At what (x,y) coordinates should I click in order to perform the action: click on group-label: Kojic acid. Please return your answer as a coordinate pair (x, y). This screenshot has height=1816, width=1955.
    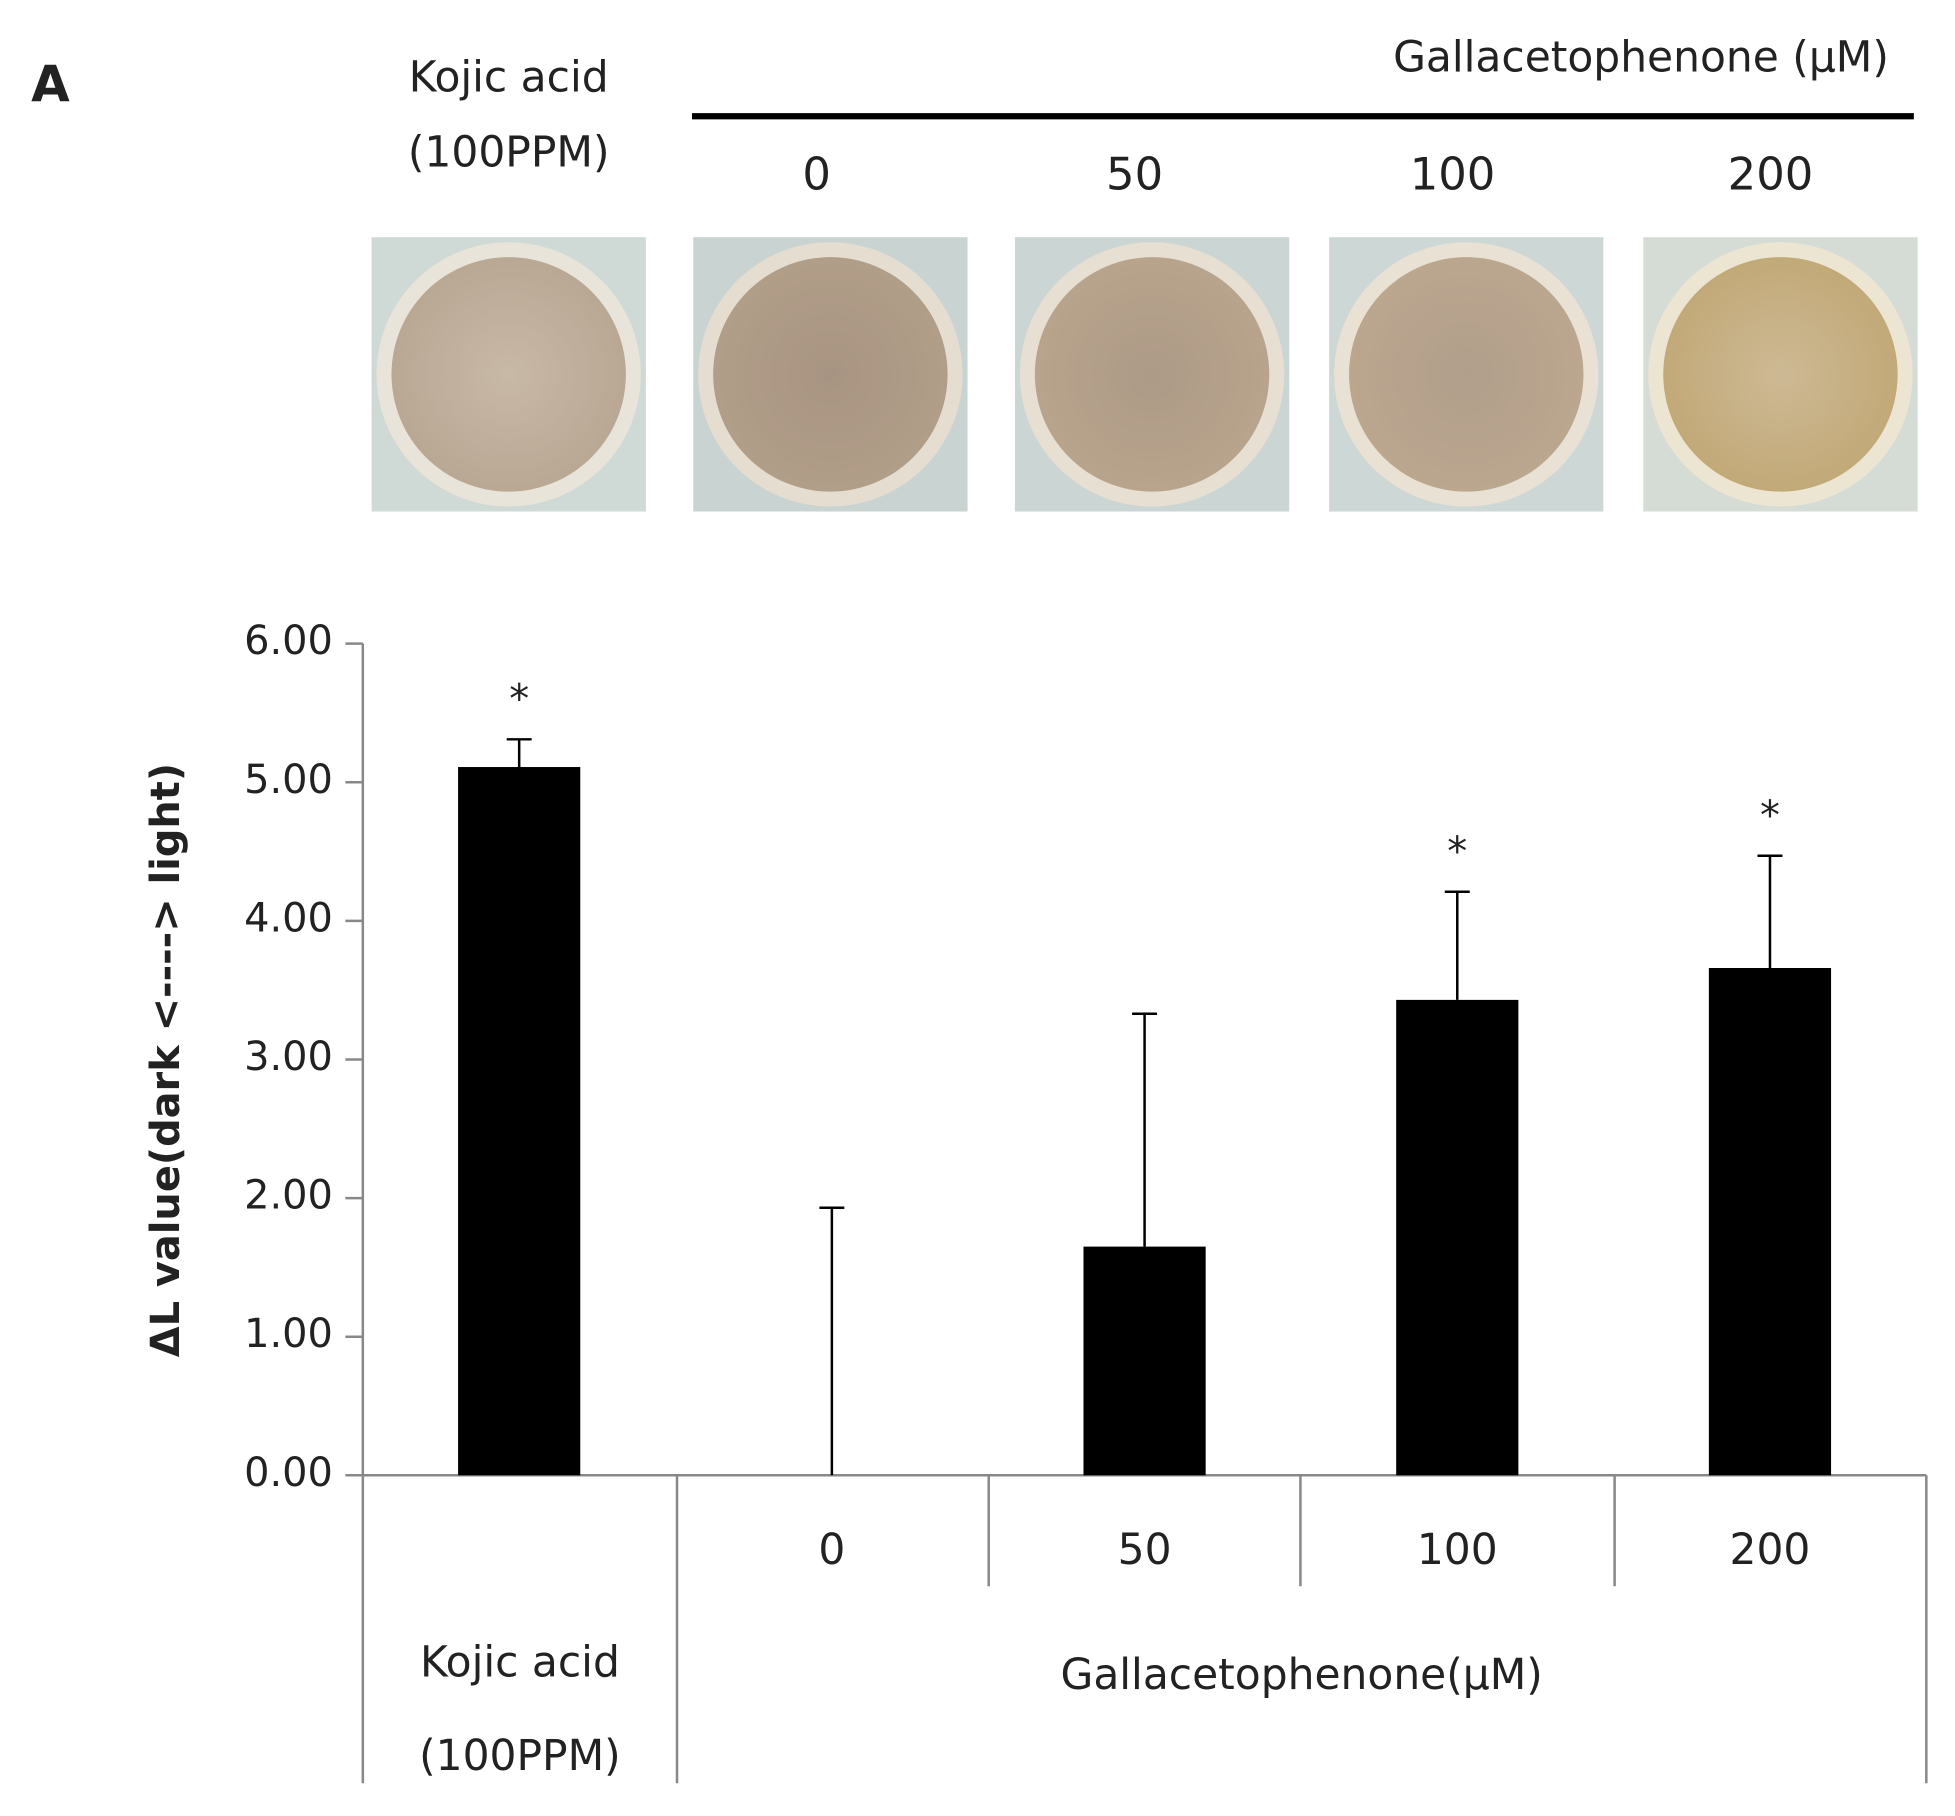
    Looking at the image, I should click on (520, 1661).